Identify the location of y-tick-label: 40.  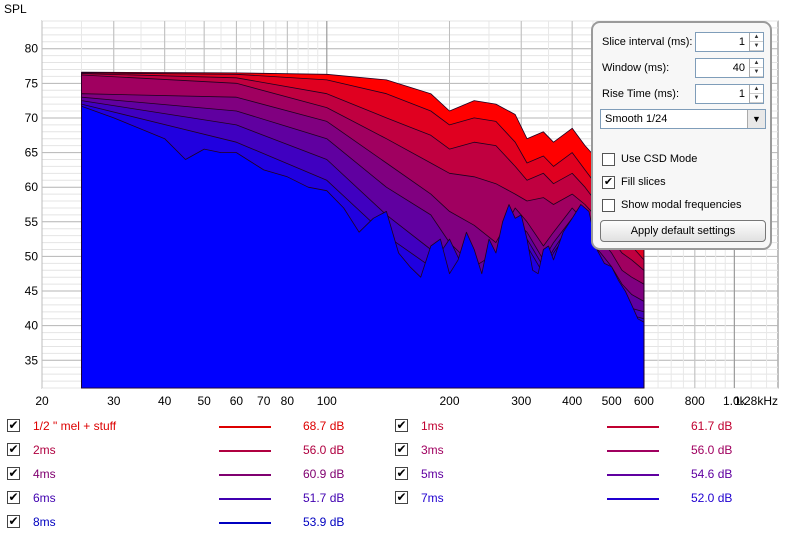
(32, 326).